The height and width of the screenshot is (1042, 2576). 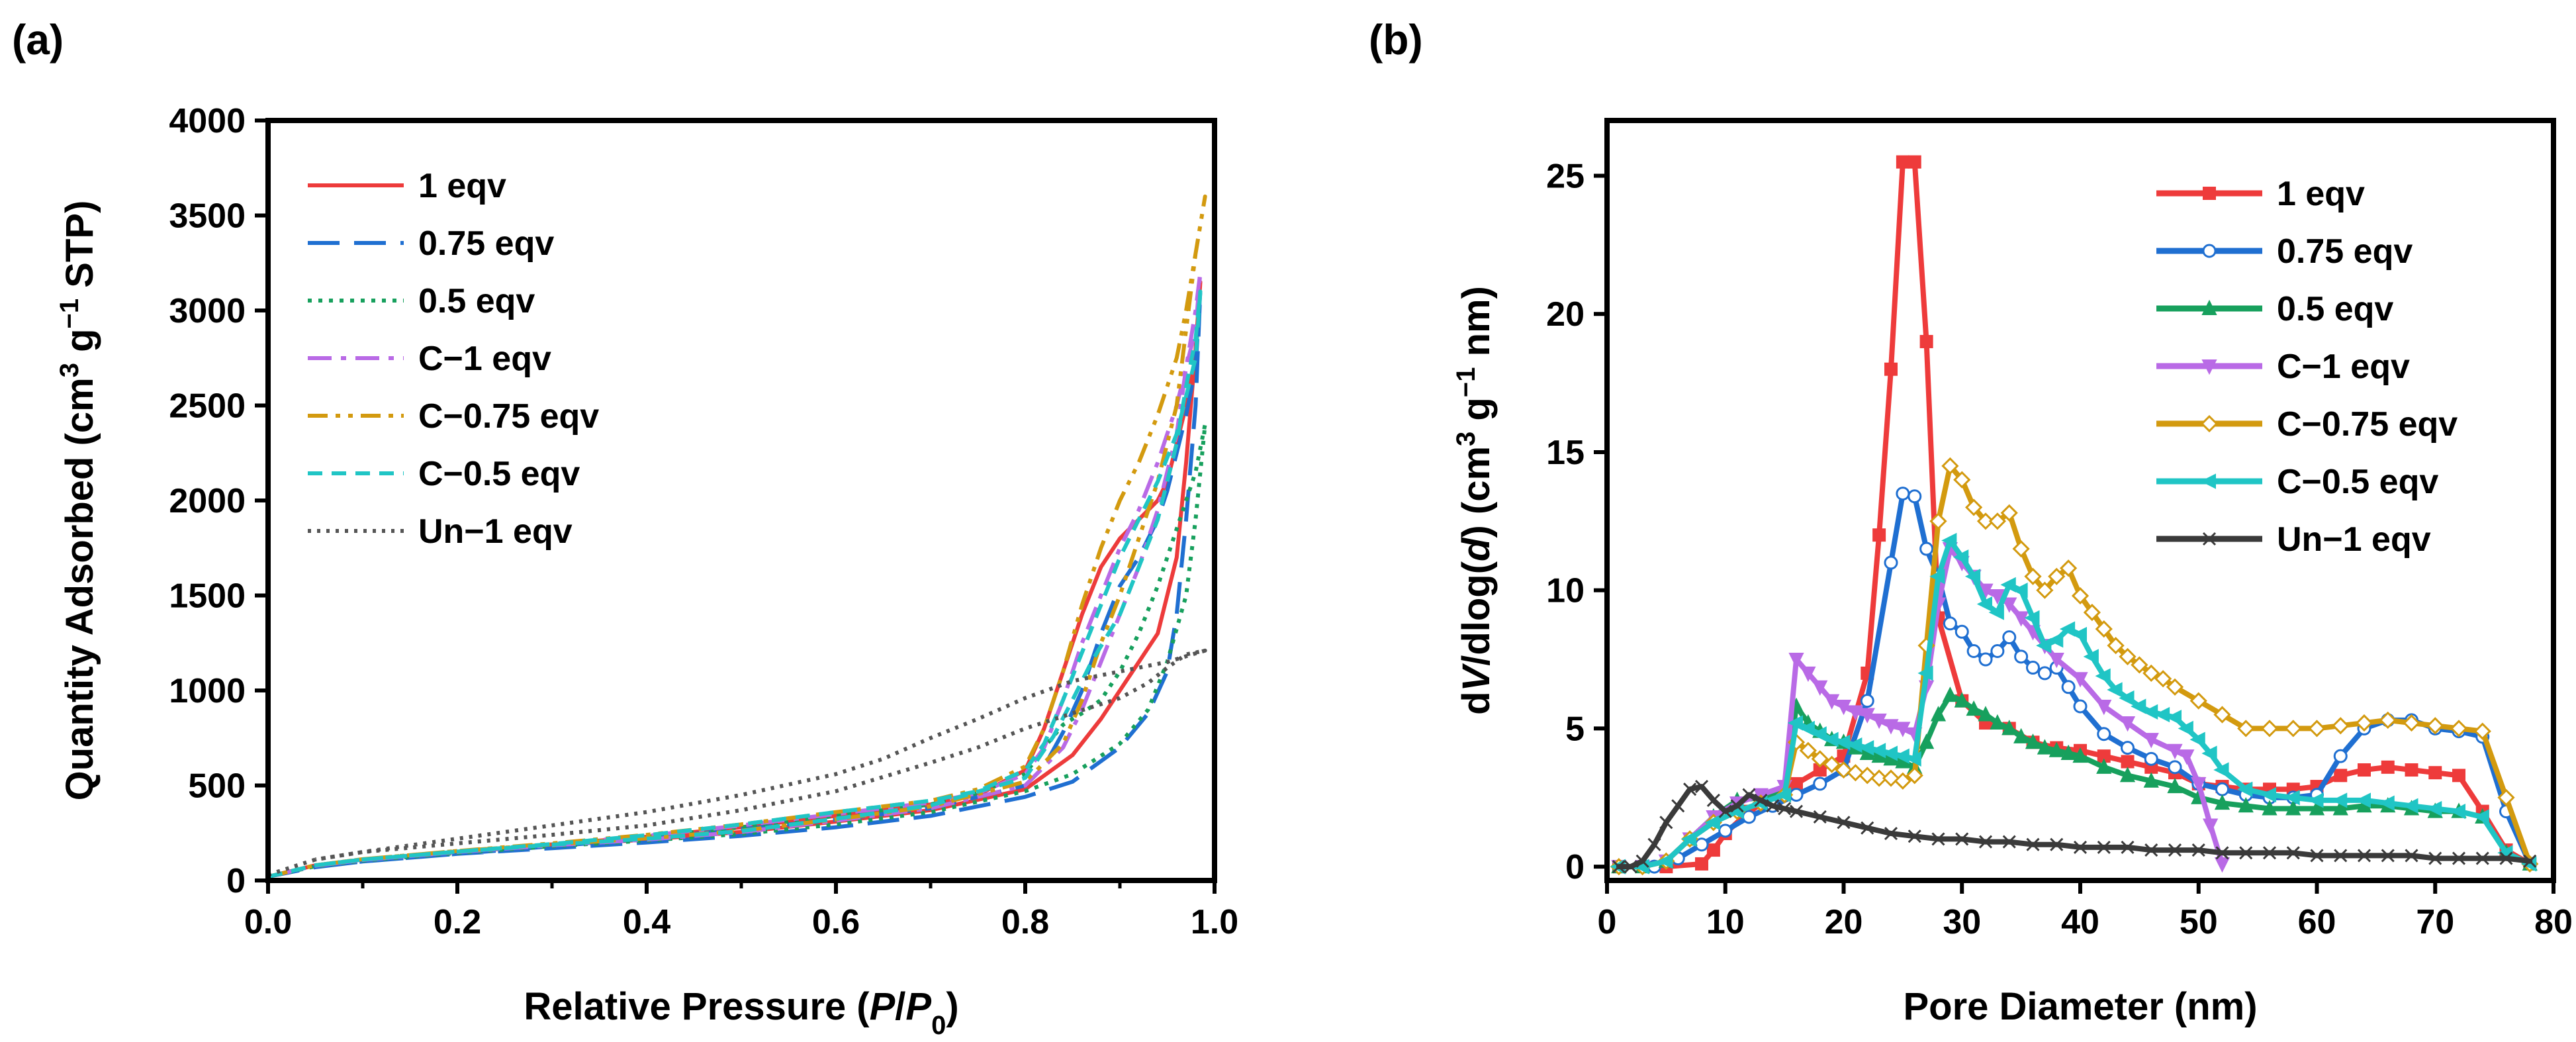 What do you see at coordinates (1844, 922) in the screenshot?
I see `b-xtick-label: 20` at bounding box center [1844, 922].